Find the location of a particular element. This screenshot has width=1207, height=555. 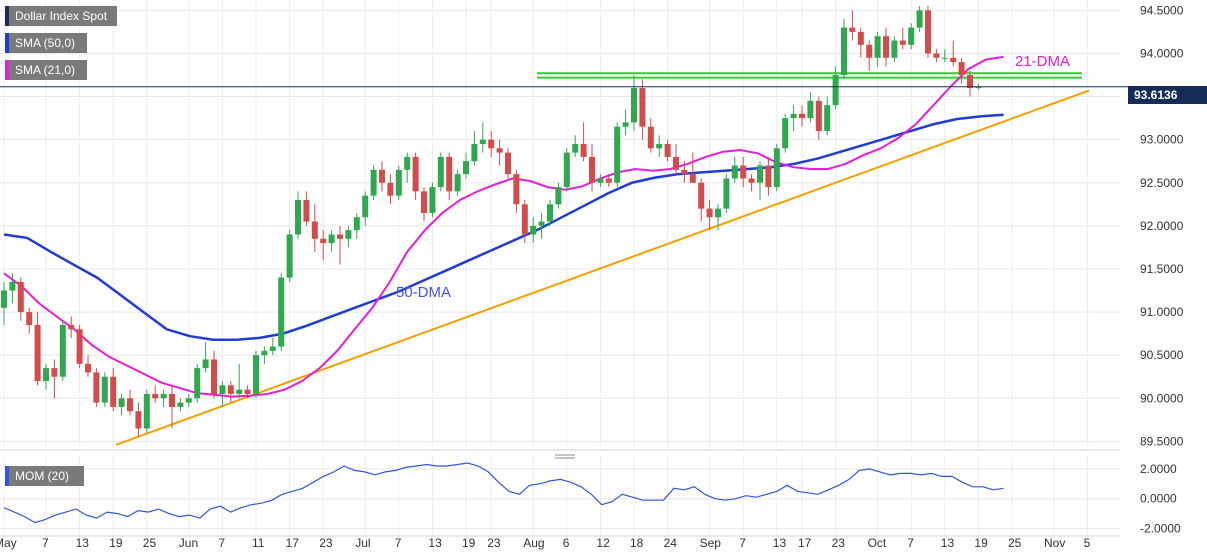

y-tick-label: 89.5000 is located at coordinates (1162, 441).